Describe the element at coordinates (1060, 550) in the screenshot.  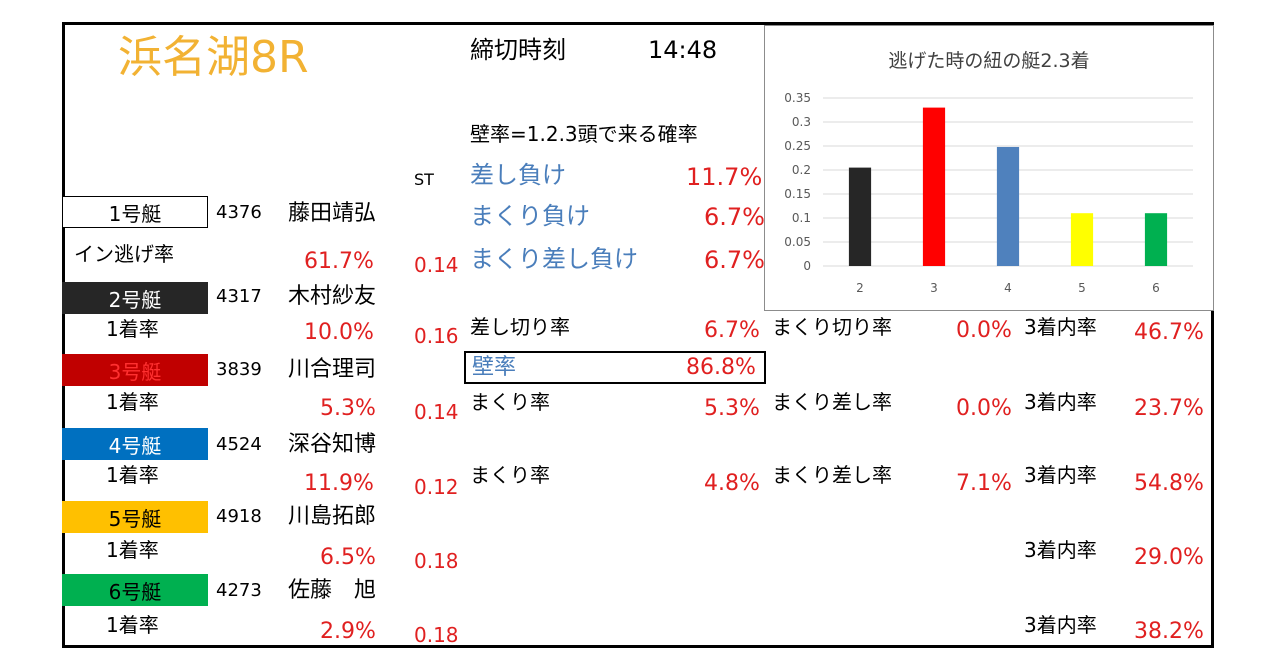
I see `top3-label-boat5: 3着内率` at that location.